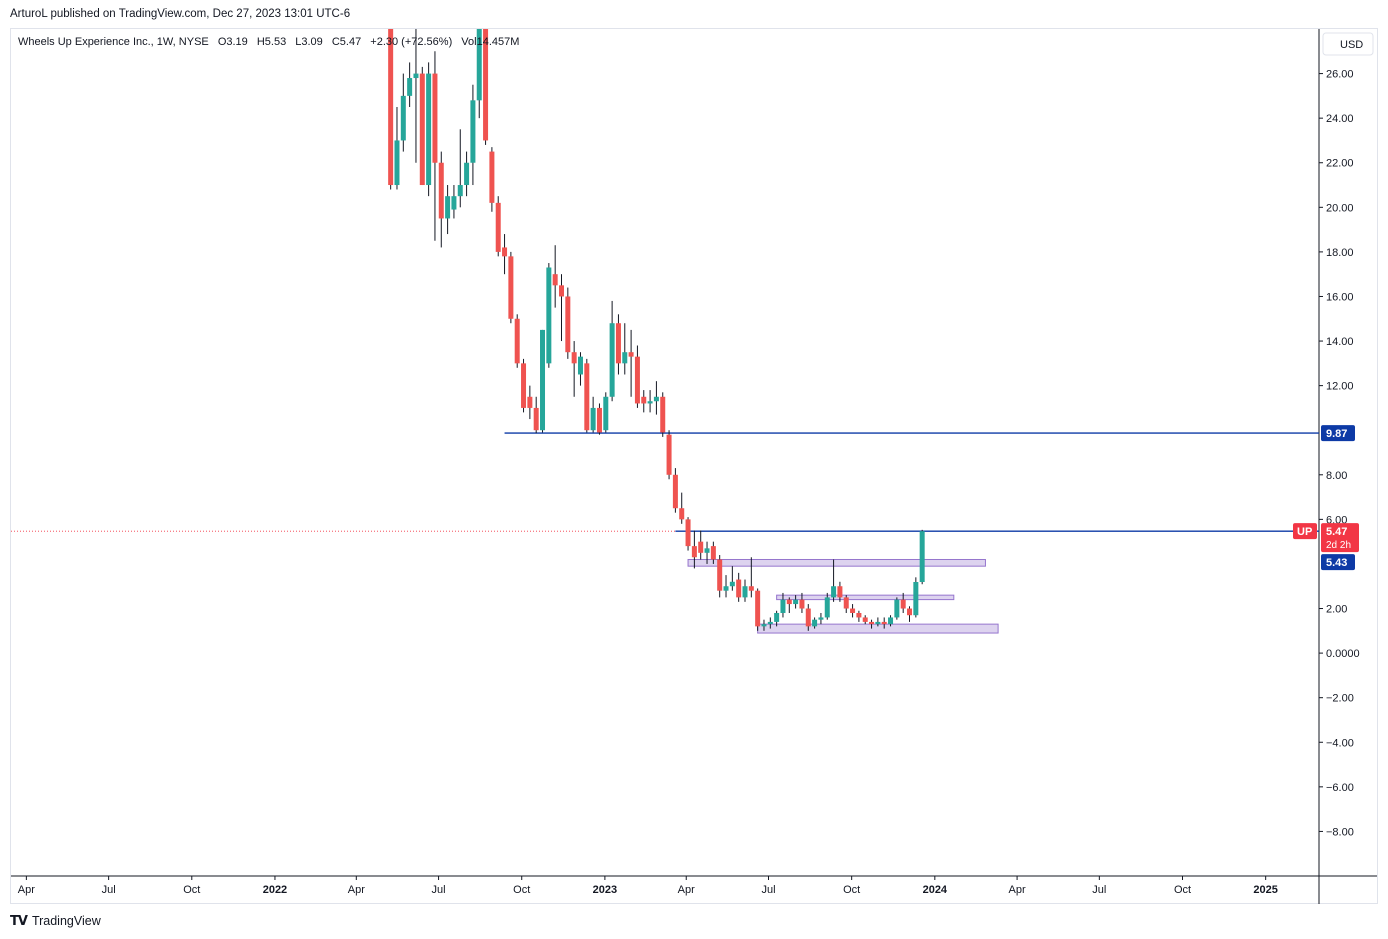 Image resolution: width=1388 pixels, height=939 pixels. Describe the element at coordinates (1351, 45) in the screenshot. I see `currency-label: USD` at that location.